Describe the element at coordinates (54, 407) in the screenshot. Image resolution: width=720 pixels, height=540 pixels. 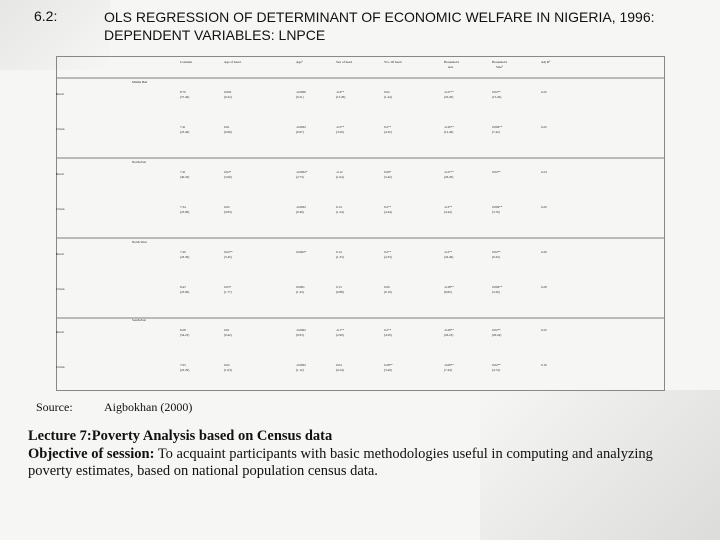
I see `source-label: Source:` at that location.